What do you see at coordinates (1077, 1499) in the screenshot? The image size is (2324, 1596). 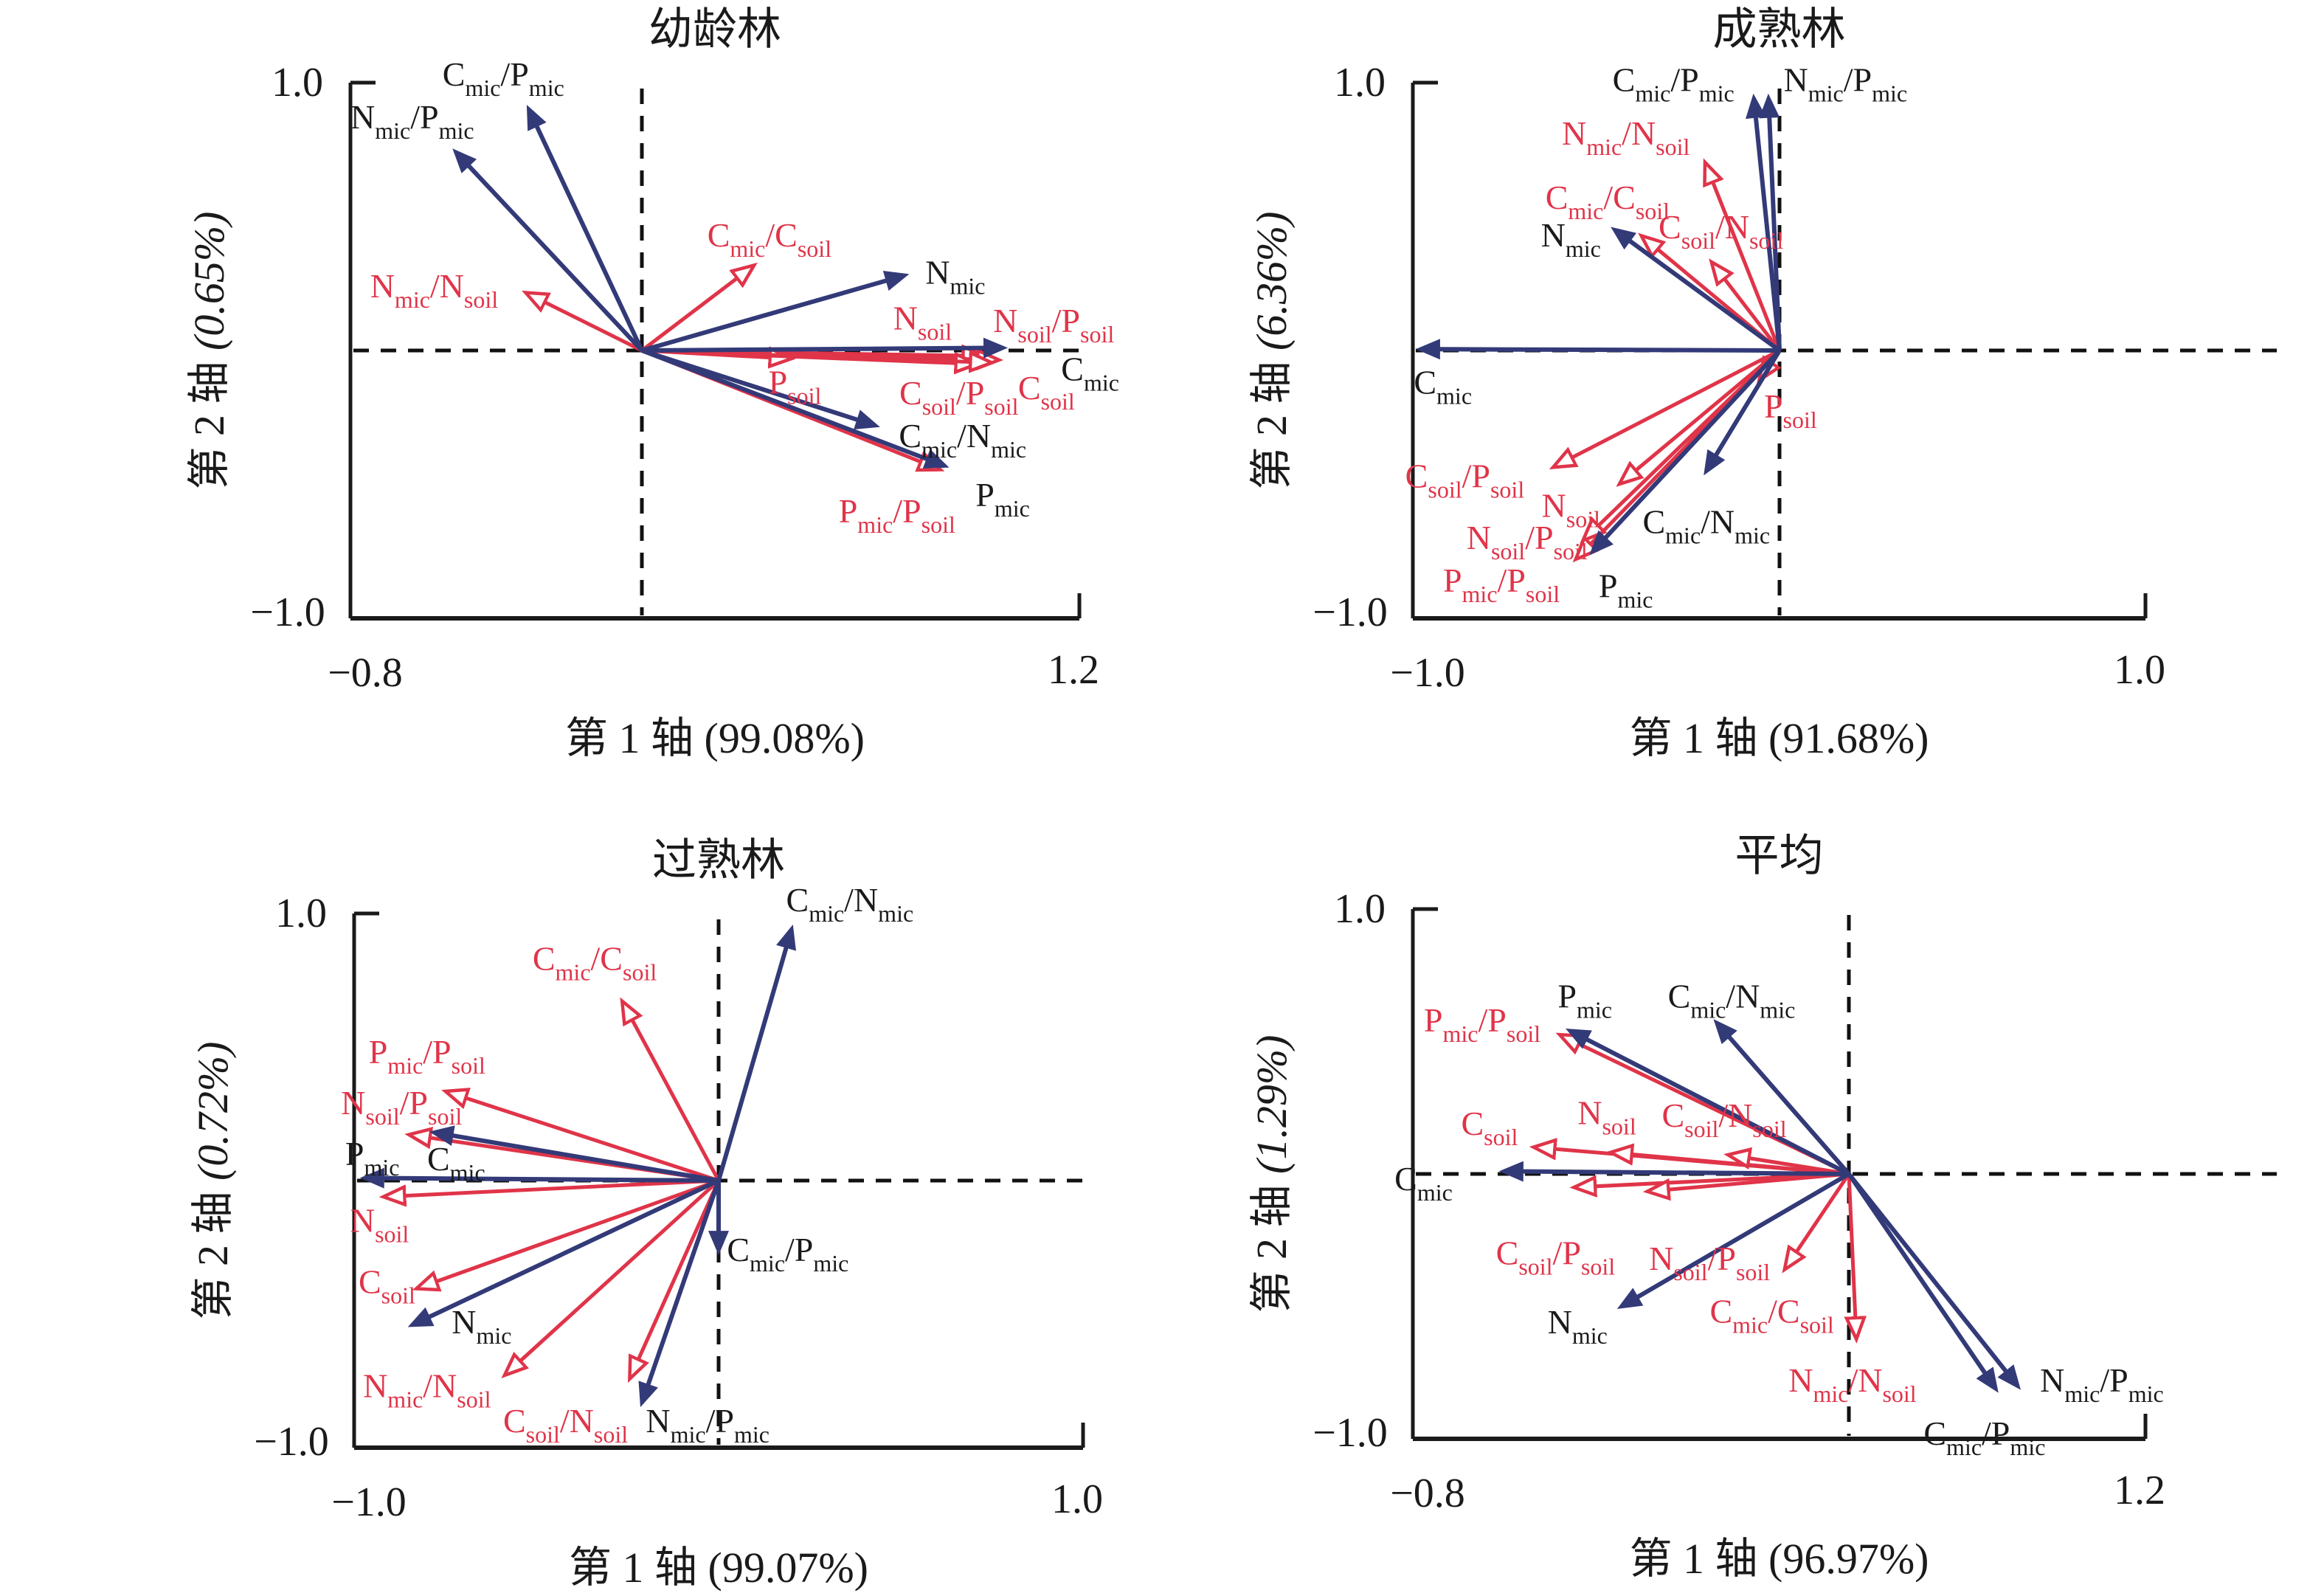 I see `x-tick-right: 1.0` at bounding box center [1077, 1499].